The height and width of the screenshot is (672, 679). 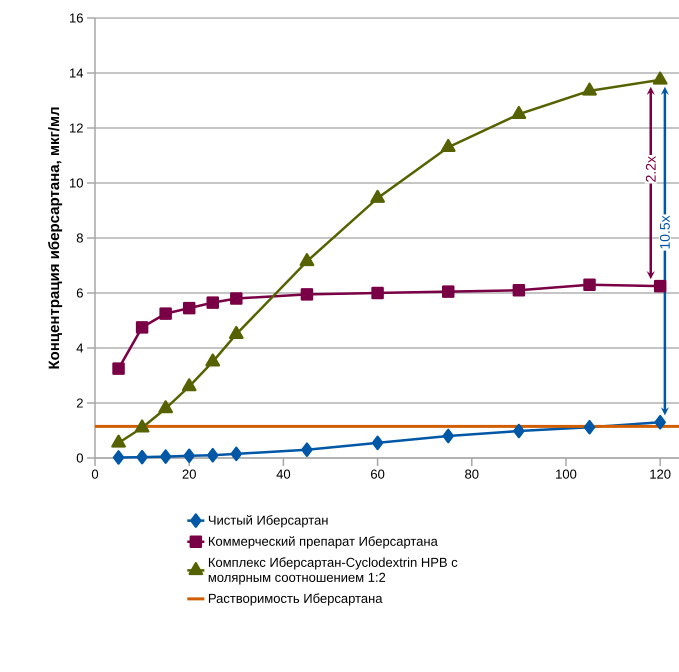 What do you see at coordinates (95, 474) in the screenshot?
I see `x-tick-label: 0` at bounding box center [95, 474].